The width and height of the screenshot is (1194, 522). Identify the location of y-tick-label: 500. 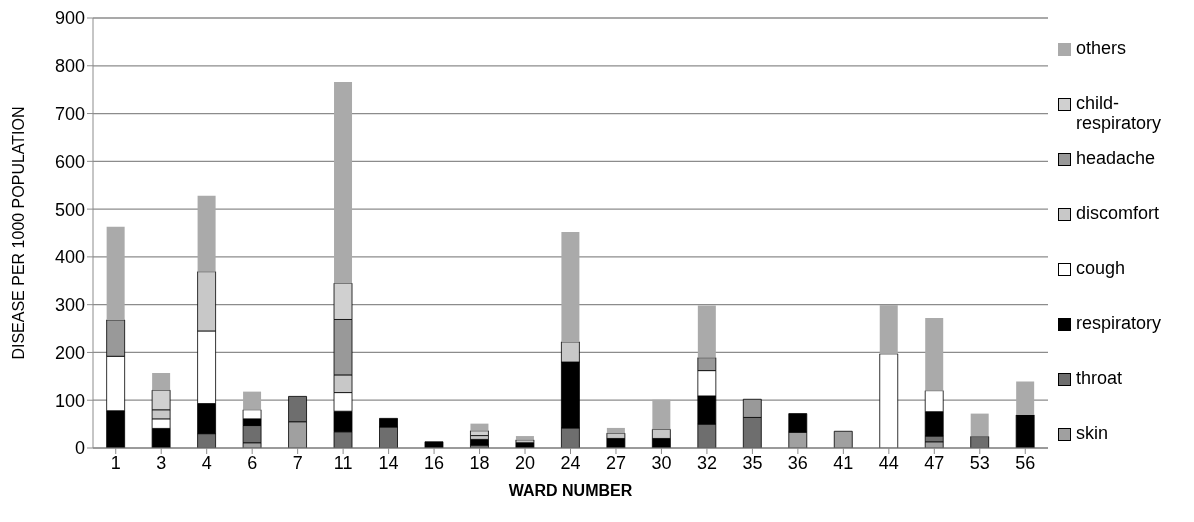
(69, 209).